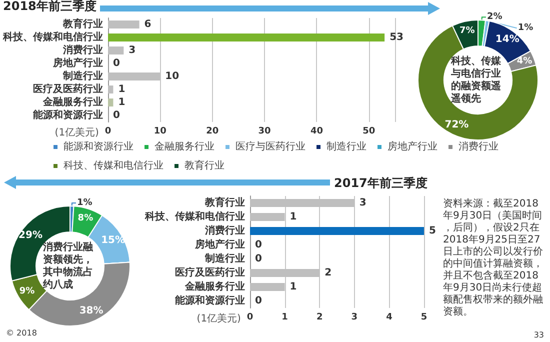  I want to click on data-label: 2, so click(328, 273).